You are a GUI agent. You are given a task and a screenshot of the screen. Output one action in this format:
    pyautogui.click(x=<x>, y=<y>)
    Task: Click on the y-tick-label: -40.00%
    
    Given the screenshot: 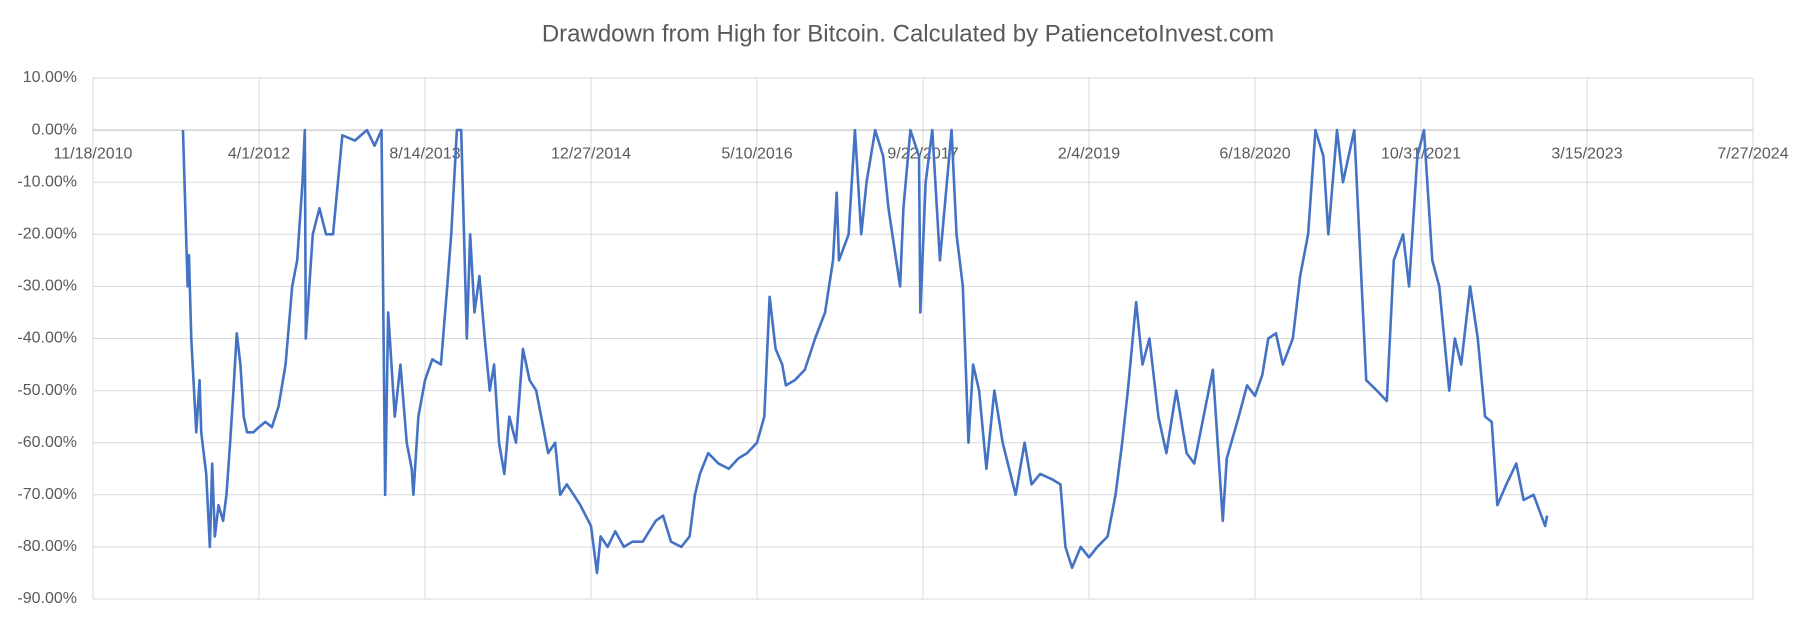 What is the action you would take?
    pyautogui.click(x=47, y=338)
    